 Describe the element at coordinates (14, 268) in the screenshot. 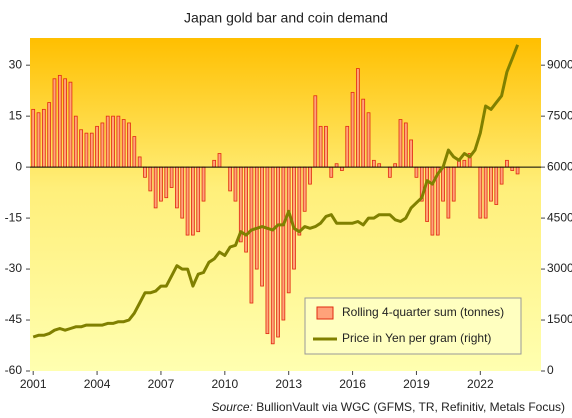

I see `y-tick-label: -30` at that location.